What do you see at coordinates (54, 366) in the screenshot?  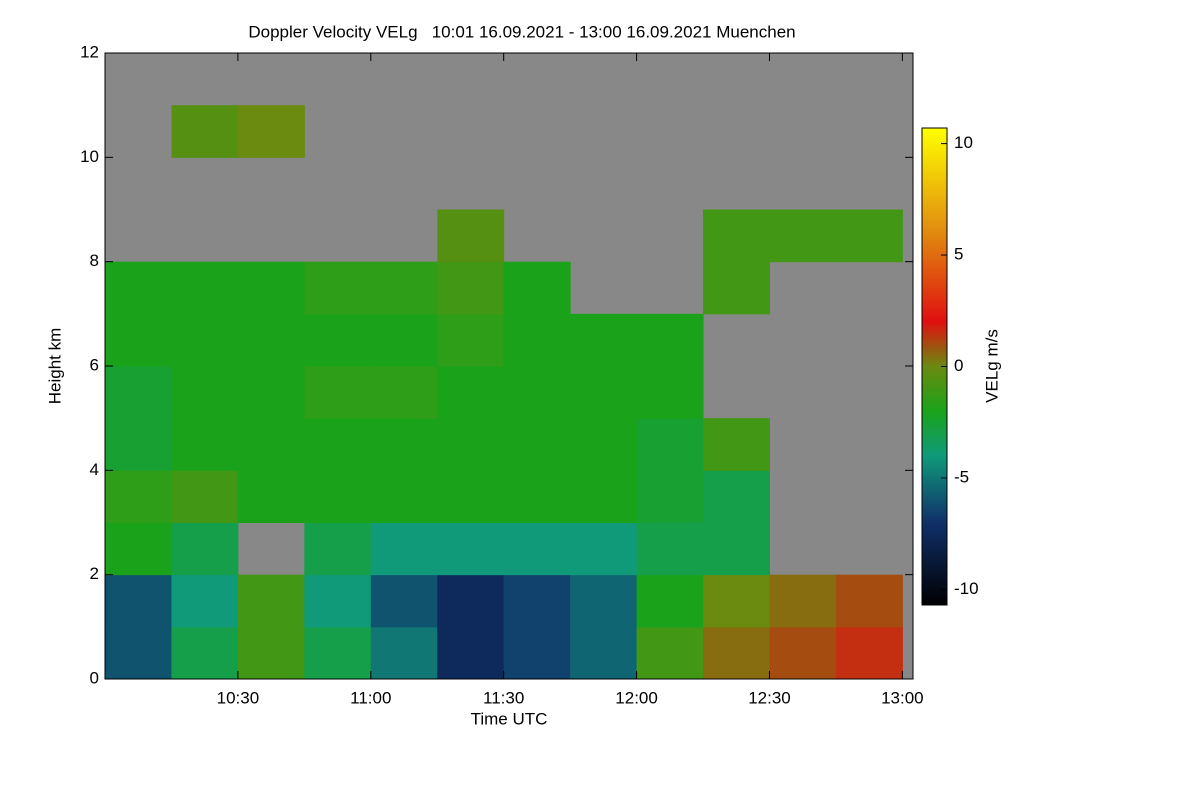 I see `y-axis-label: Height km` at bounding box center [54, 366].